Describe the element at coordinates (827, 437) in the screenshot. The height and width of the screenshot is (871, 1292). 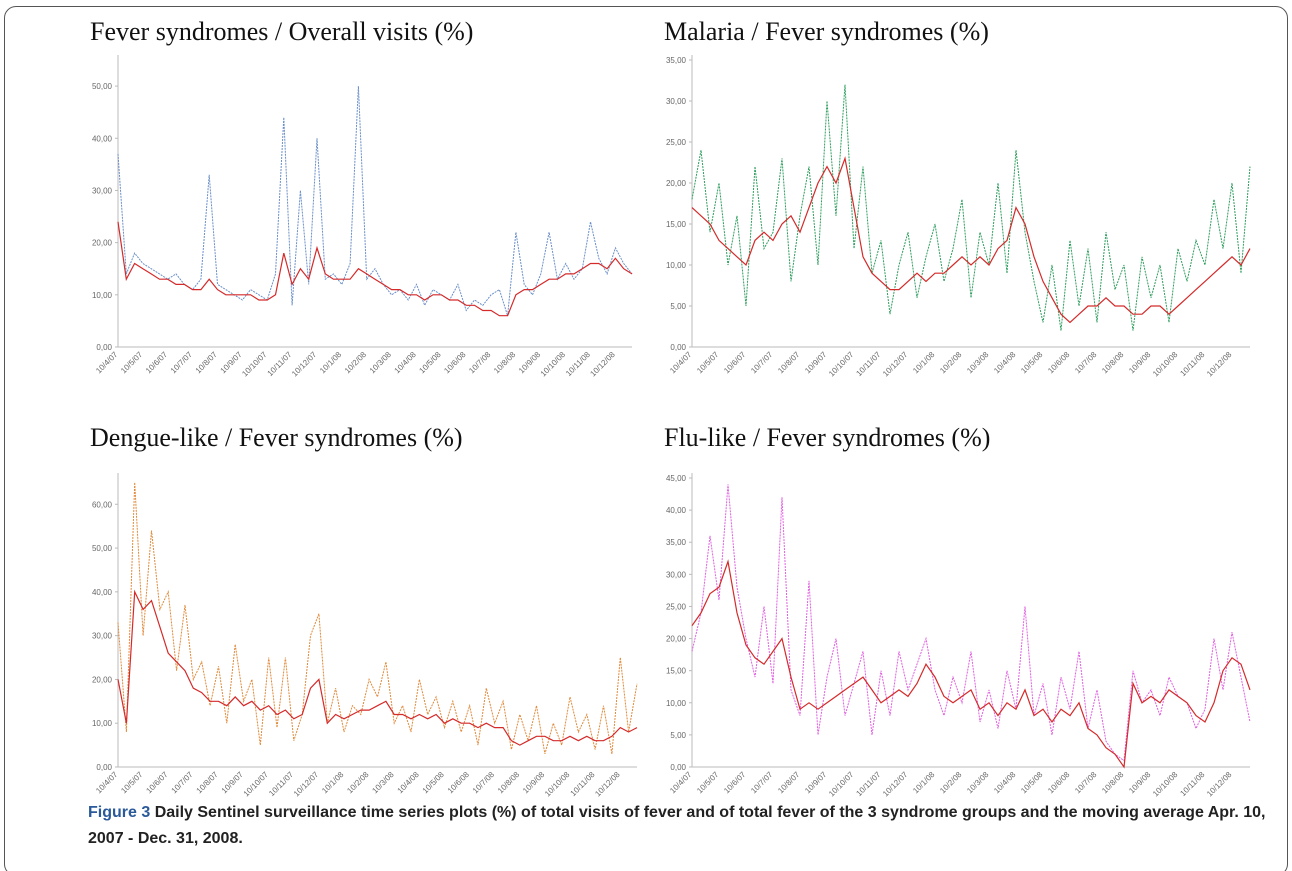
I see `chart-title: Flu-like / Fever syndromes (%)` at that location.